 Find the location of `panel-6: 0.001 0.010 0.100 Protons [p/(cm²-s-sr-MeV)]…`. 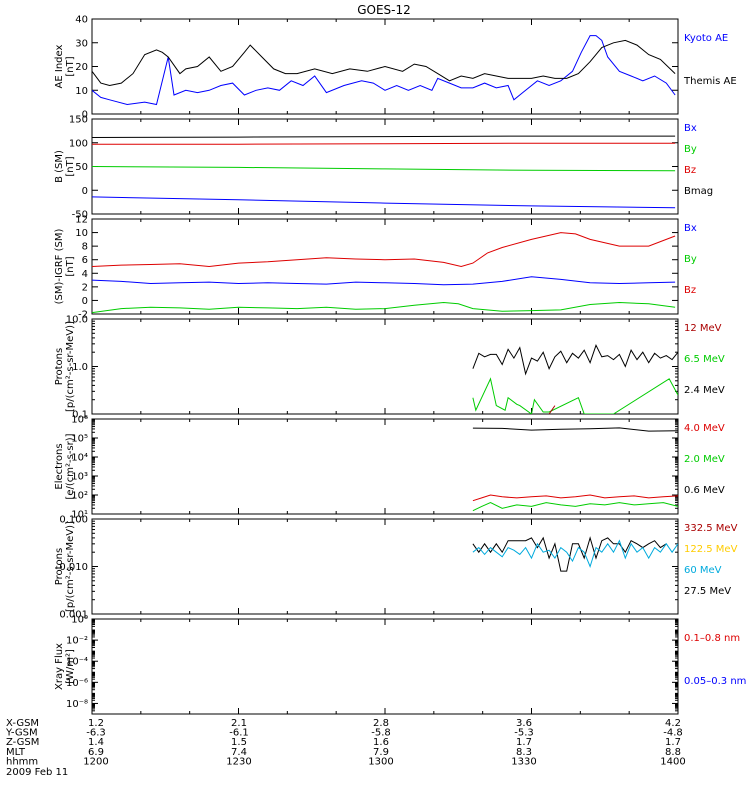

panel-6: 0.001 0.010 0.100 Protons [p/(cm²-s-sr-MeV)]… is located at coordinates (396, 568).